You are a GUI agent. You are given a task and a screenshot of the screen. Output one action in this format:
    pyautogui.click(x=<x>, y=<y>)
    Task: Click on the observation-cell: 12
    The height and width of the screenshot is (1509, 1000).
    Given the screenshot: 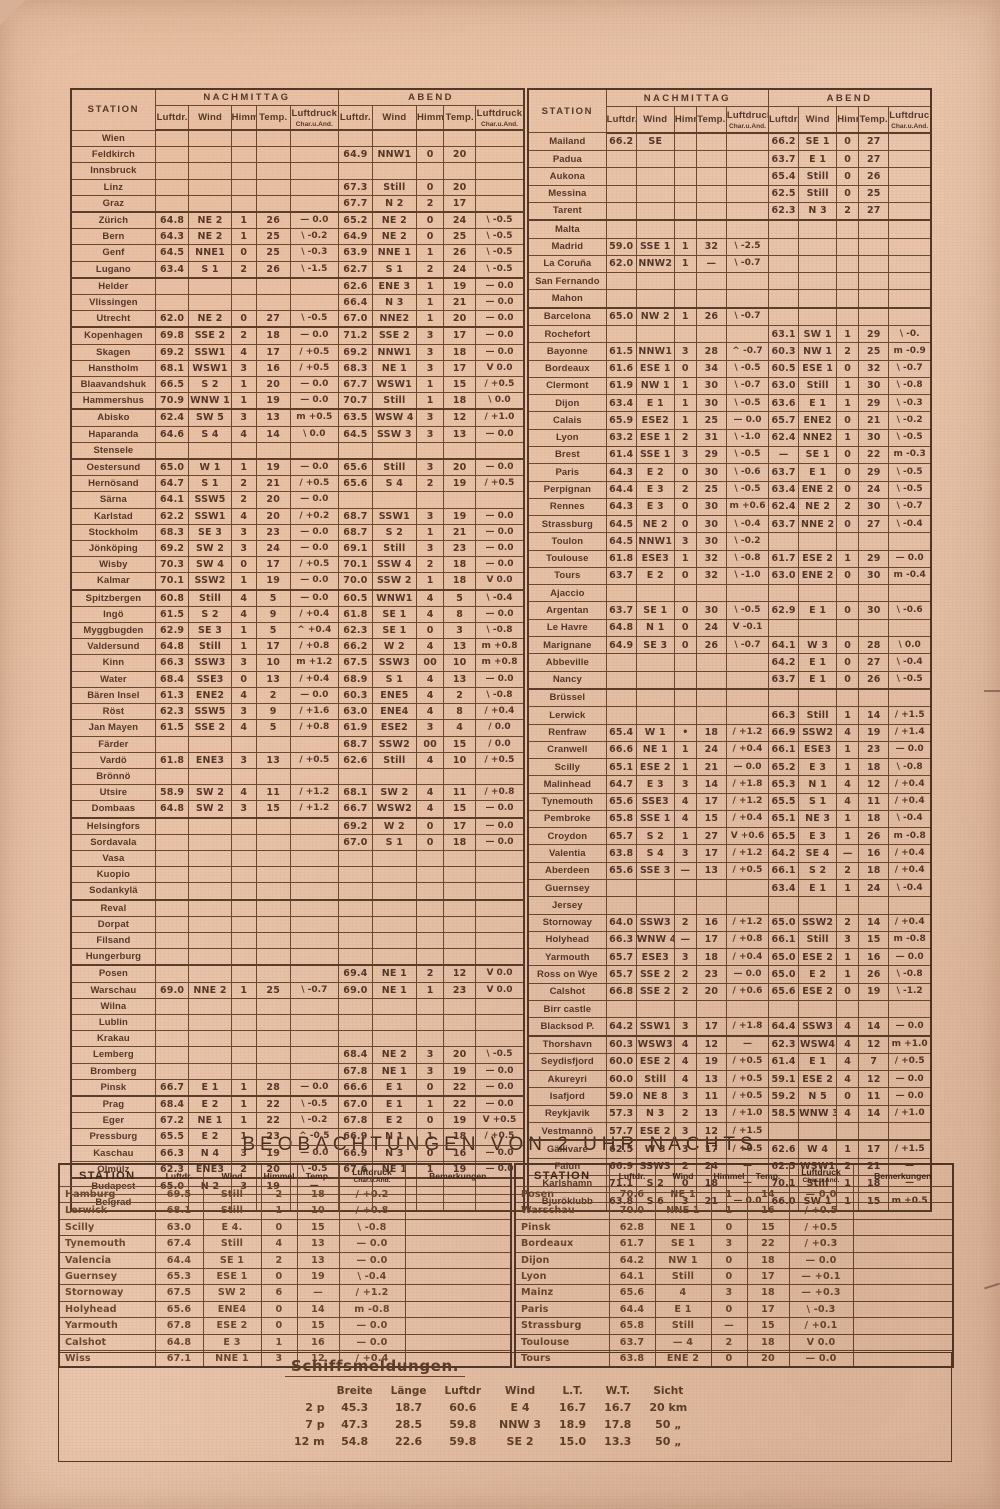 What is the action you would take?
    pyautogui.click(x=318, y=1359)
    